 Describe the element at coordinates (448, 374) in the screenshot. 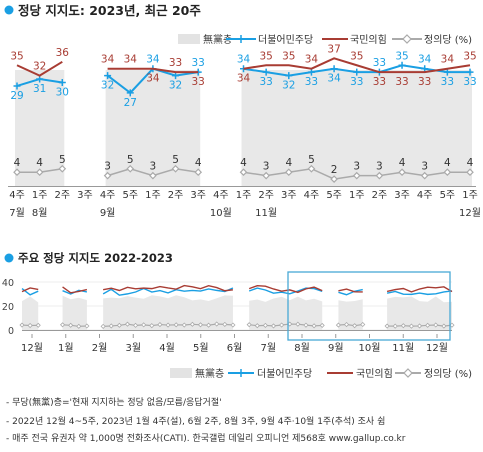

I see `bottom-legend-label-just: 정의당 (%)` at that location.